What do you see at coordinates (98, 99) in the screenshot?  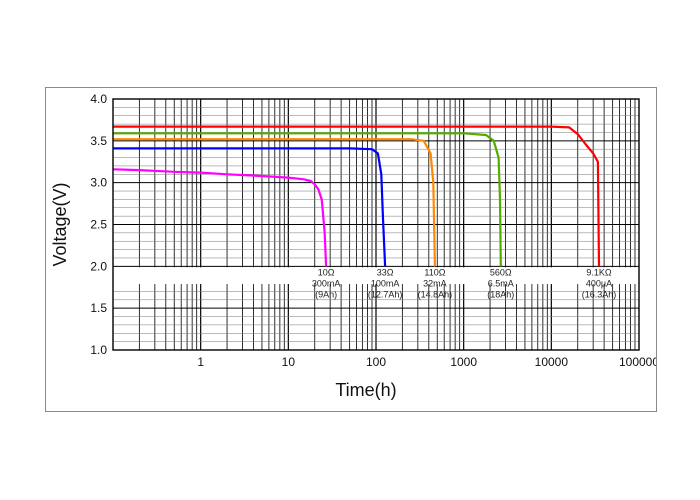 I see `y-tick-label: 4.0` at bounding box center [98, 99].